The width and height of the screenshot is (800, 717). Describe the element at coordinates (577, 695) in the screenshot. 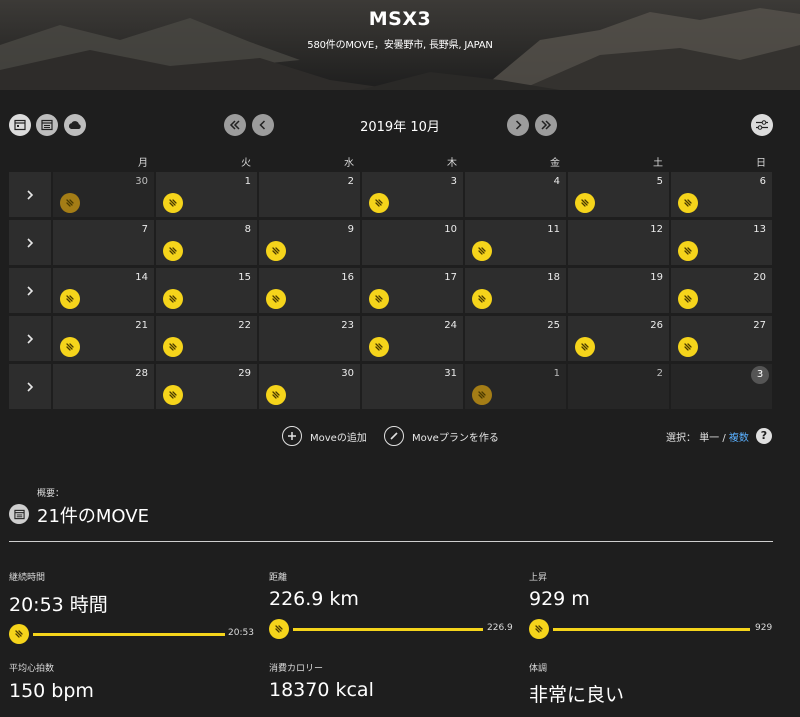

I see `stat-condition-value: 非常に良い` at that location.